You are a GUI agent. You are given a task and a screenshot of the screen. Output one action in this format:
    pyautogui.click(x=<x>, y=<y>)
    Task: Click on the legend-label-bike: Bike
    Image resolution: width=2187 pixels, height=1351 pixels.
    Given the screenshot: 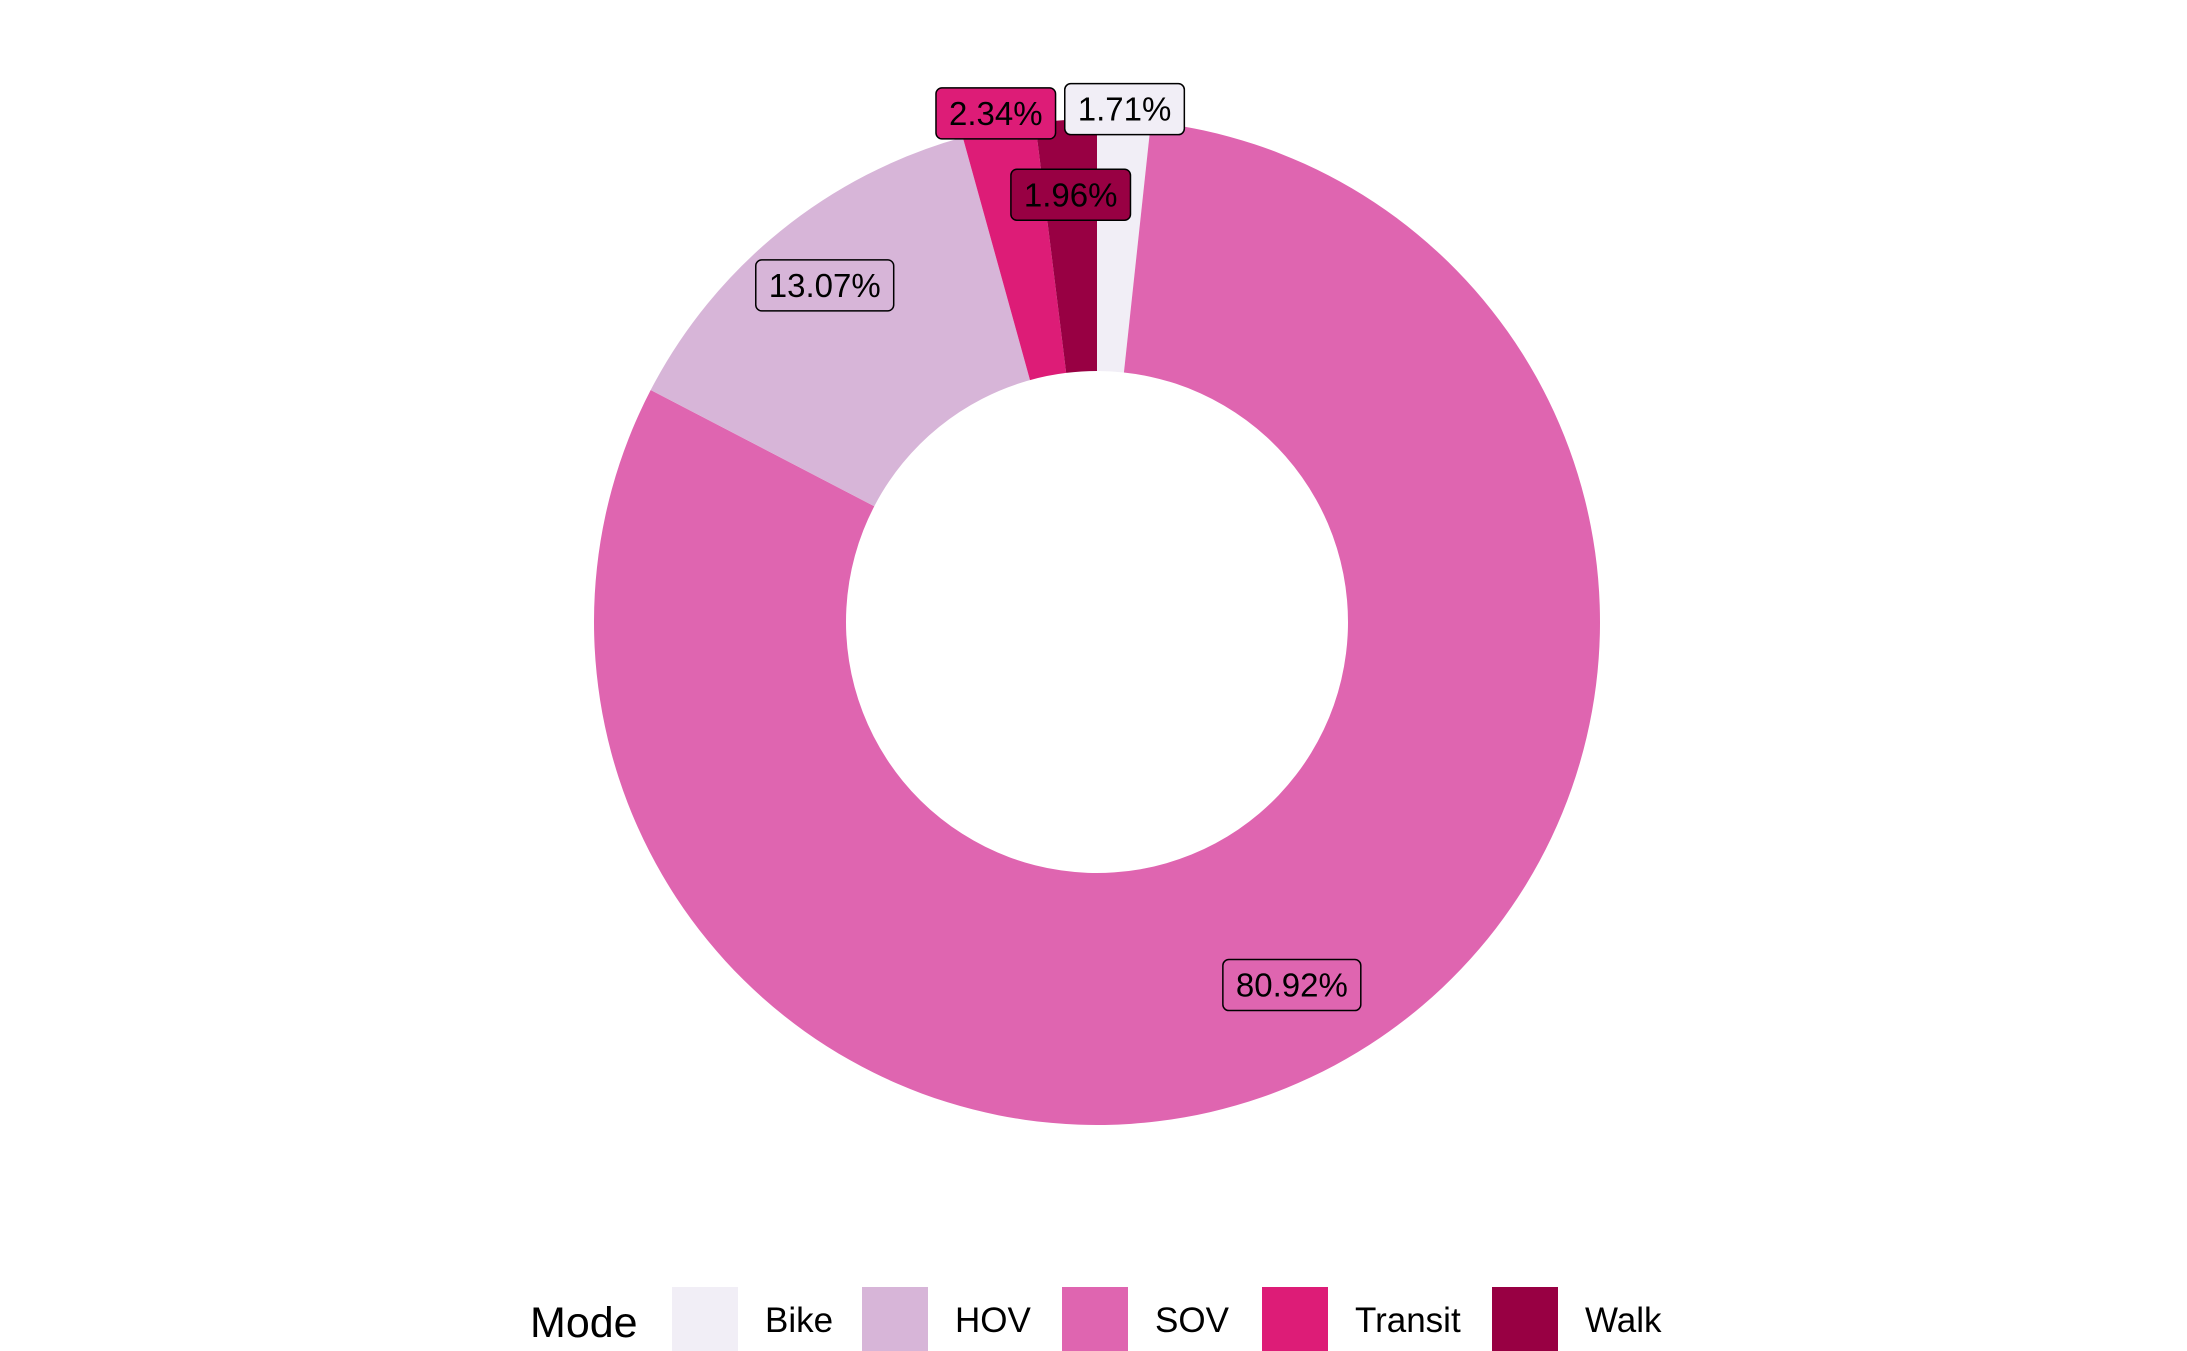 What is the action you would take?
    pyautogui.click(x=799, y=1320)
    